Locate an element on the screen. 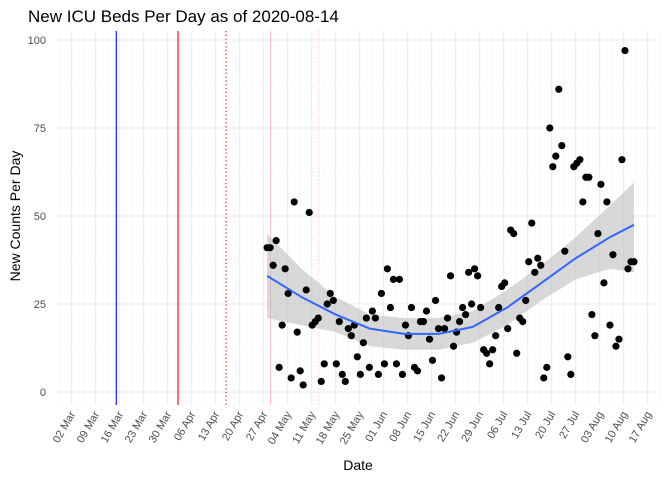 Image resolution: width=672 pixels, height=485 pixels. x-tick-label: 20 Apr is located at coordinates (233, 426).